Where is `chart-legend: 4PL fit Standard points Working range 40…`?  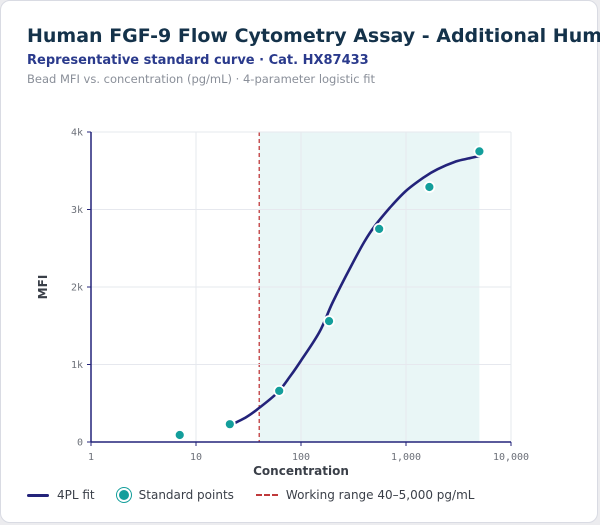
chart-legend: 4PL fit Standard points Working range 40… is located at coordinates (261, 495).